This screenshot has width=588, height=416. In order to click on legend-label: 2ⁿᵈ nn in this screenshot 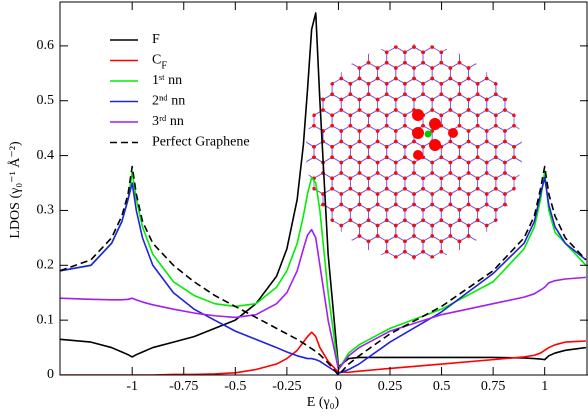, I will do `click(168, 101)`.